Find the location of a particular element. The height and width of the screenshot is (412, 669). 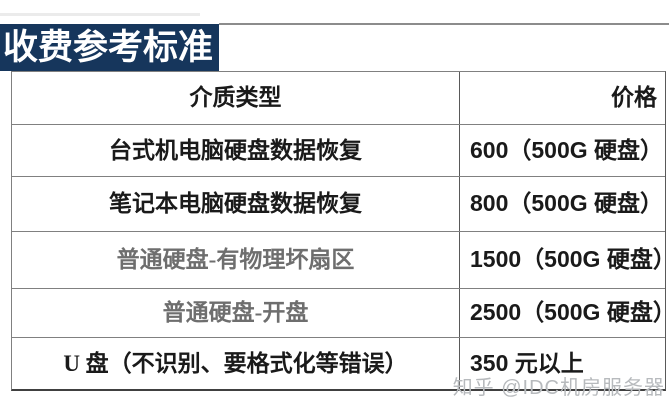

zhihu-watermark: 知乎 @IDC机房服务器 is located at coordinates (558, 388).